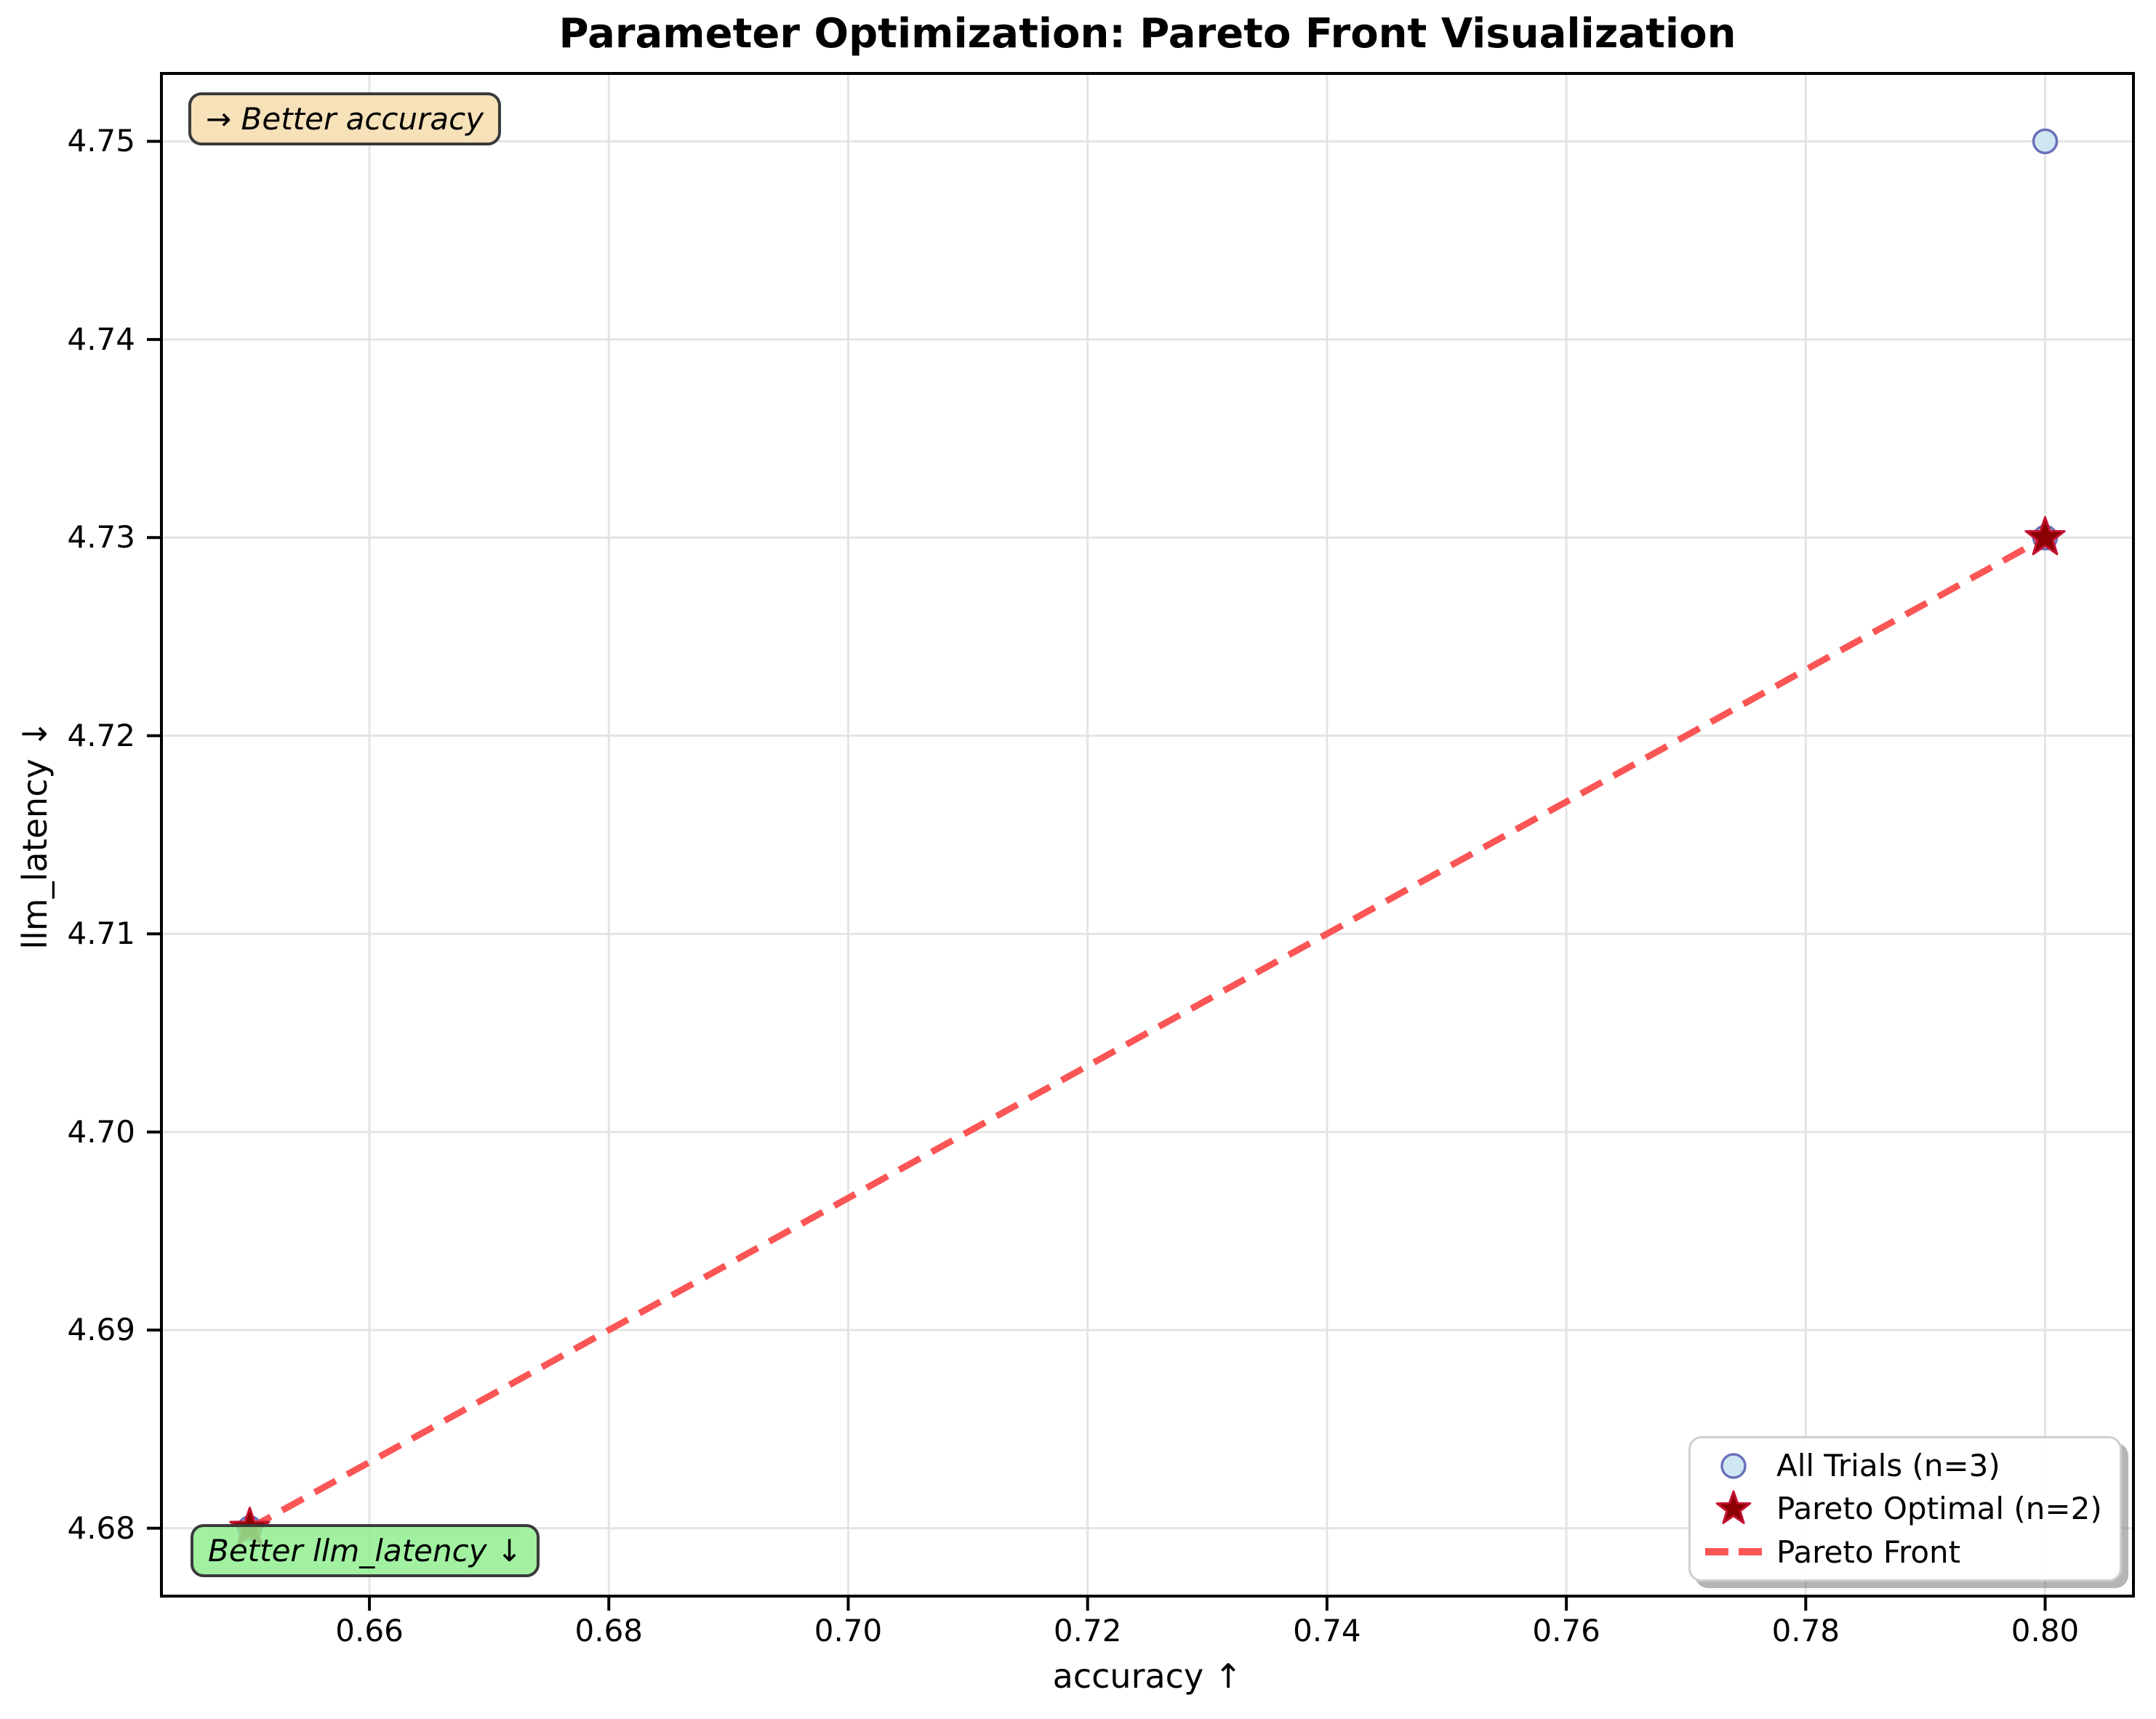  I want to click on y-tick-label: 4.69, so click(101, 1330).